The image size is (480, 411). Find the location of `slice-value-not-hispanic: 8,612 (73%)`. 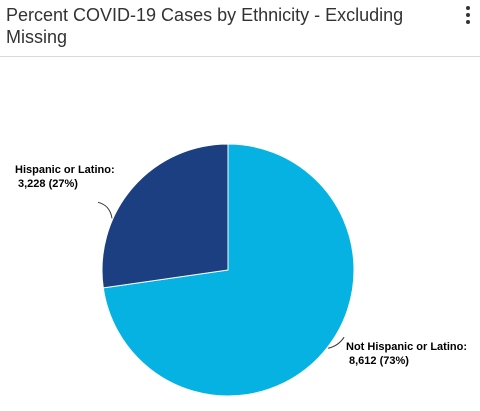

slice-value-not-hispanic: 8,612 (73%) is located at coordinates (379, 361).